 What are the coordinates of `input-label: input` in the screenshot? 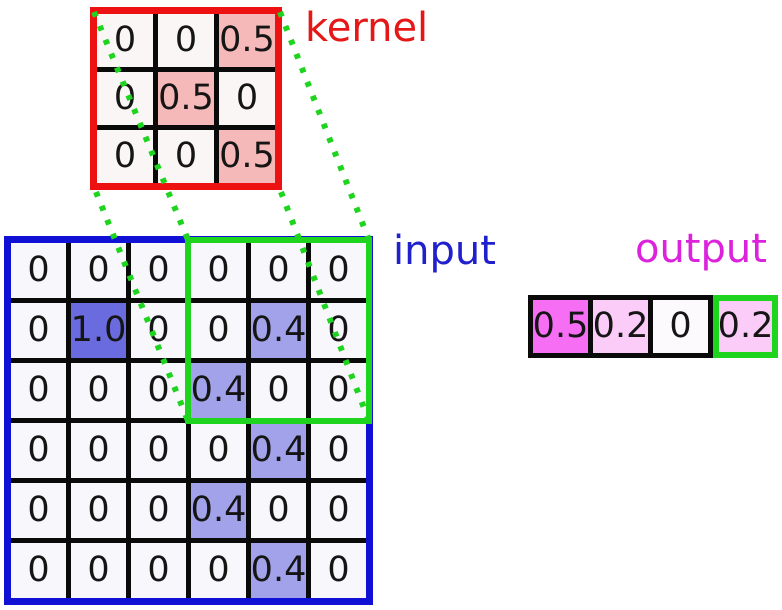 It's located at (444, 251).